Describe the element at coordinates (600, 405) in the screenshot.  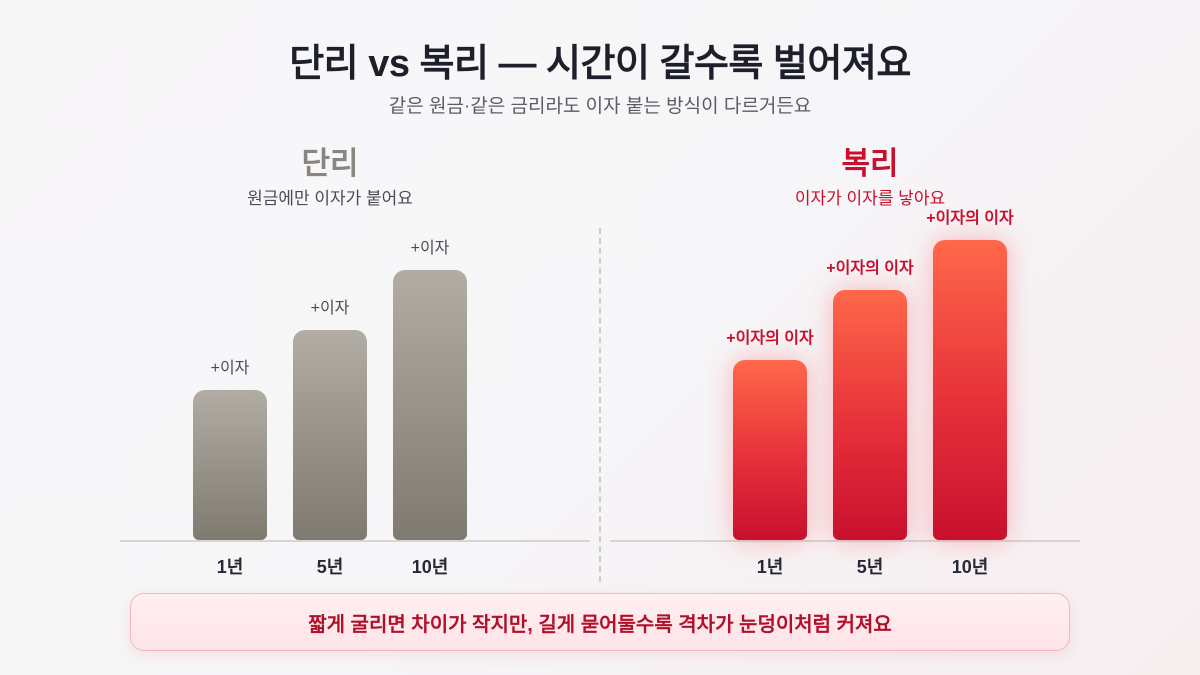
I see `panel-divider` at that location.